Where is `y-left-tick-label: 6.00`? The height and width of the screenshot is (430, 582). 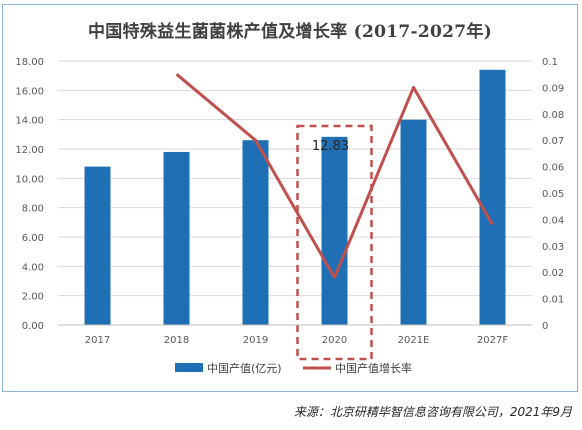
y-left-tick-label: 6.00 is located at coordinates (33, 238).